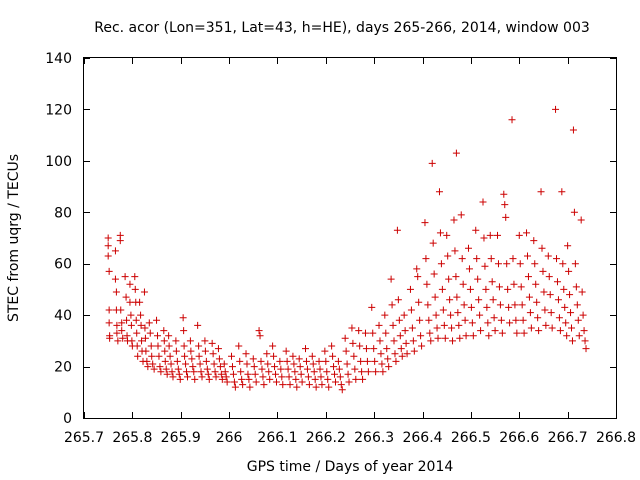 The width and height of the screenshot is (640, 480). What do you see at coordinates (58, 162) in the screenshot?
I see `y-tick-label: 100` at bounding box center [58, 162].